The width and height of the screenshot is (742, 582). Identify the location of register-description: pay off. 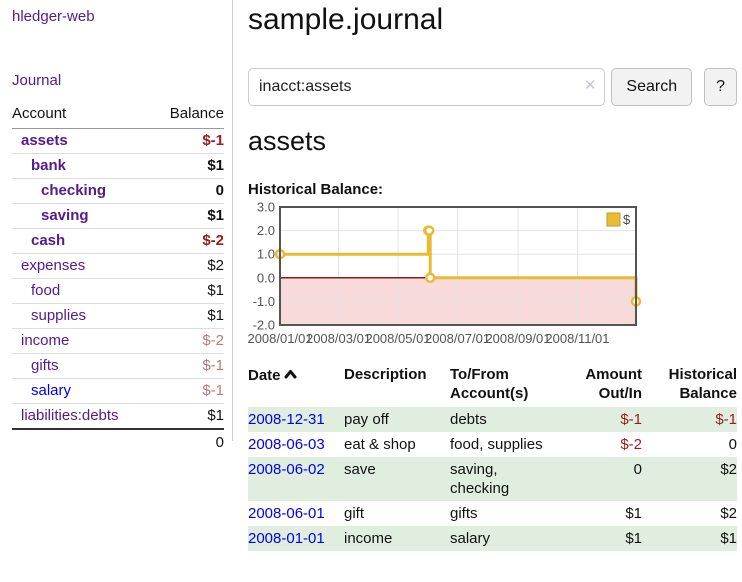
(366, 419).